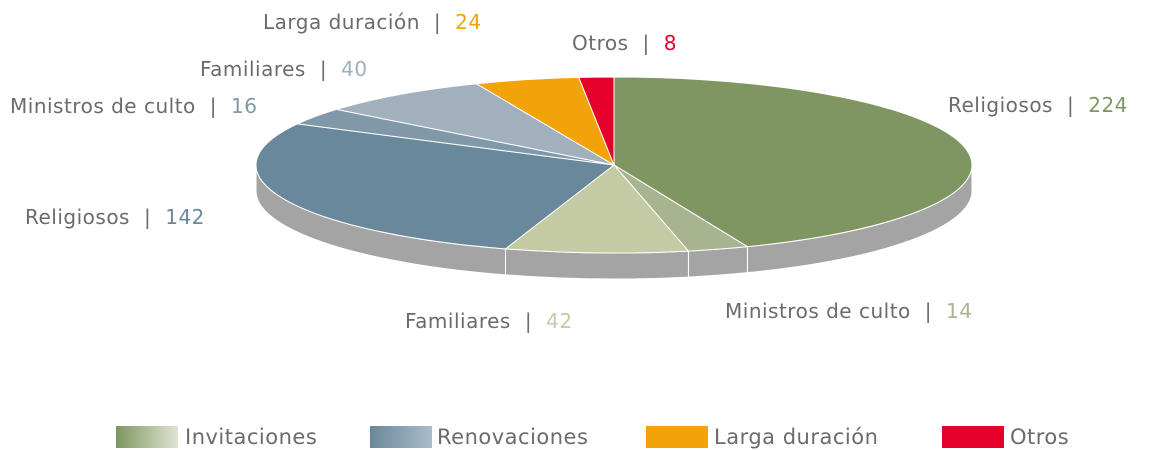 The height and width of the screenshot is (450, 1157). I want to click on slice-label: Religiosos | 142, so click(115, 217).